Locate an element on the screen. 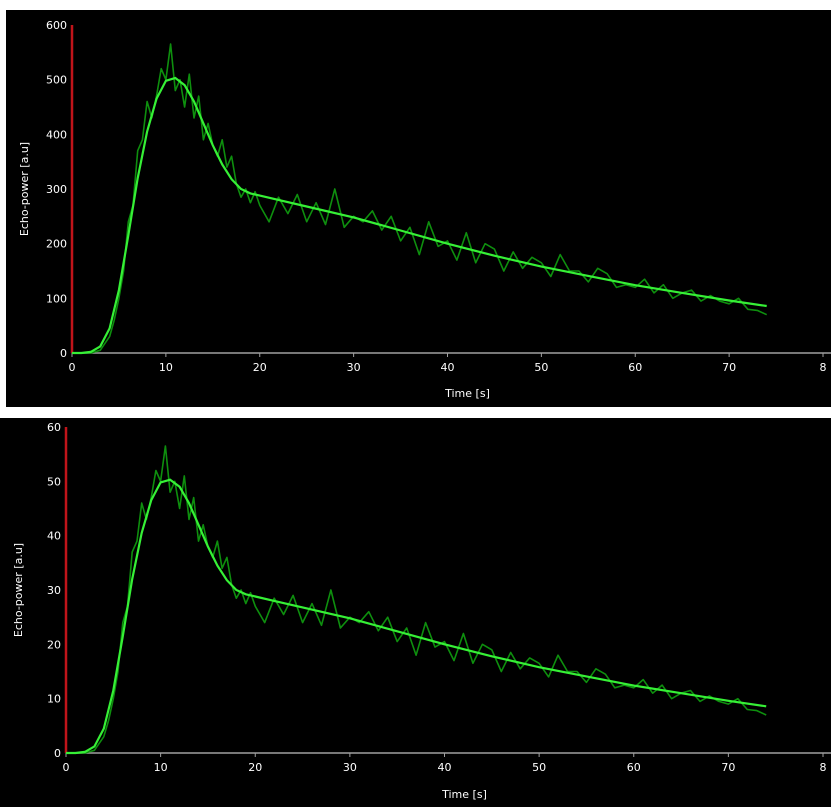 This screenshot has height=807, width=831. y-tick-label: 50 is located at coordinates (54, 481).